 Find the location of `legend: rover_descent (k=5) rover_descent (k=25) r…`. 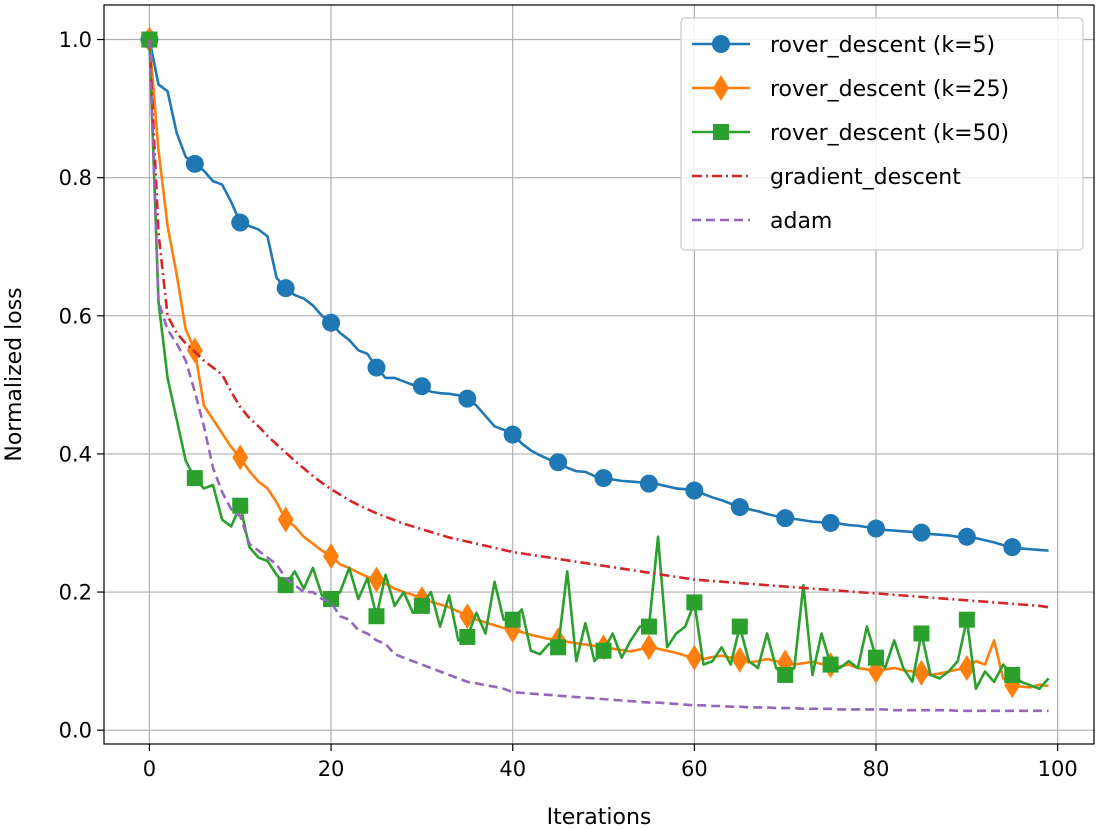

legend: rover_descent (k=5) rover_descent (k=25) r… is located at coordinates (882, 134).